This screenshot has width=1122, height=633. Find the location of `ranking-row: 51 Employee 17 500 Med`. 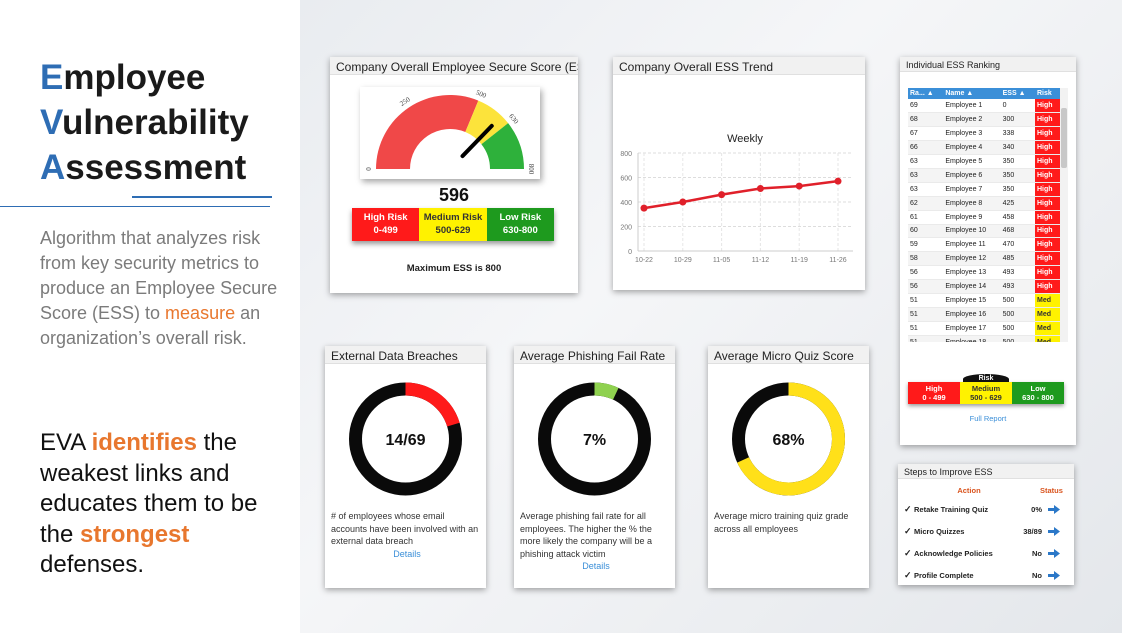

ranking-row: 51 Employee 17 500 Med is located at coordinates (984, 328).